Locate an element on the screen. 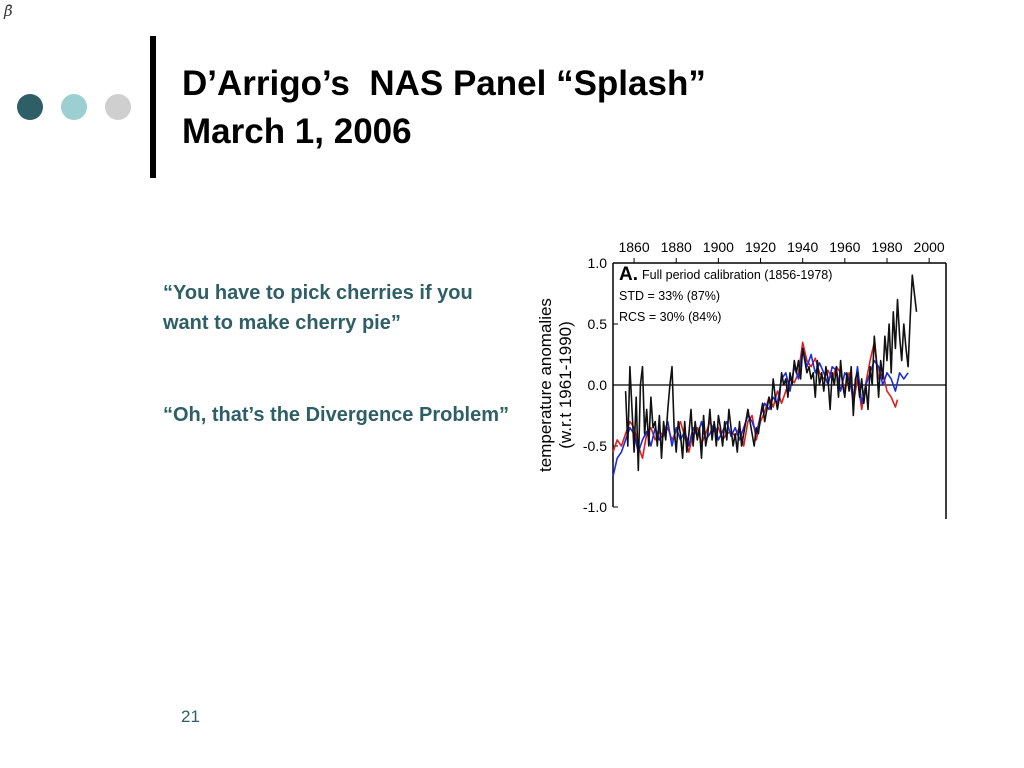 The width and height of the screenshot is (1024, 768). x-tick-label: 1900 is located at coordinates (718, 247).